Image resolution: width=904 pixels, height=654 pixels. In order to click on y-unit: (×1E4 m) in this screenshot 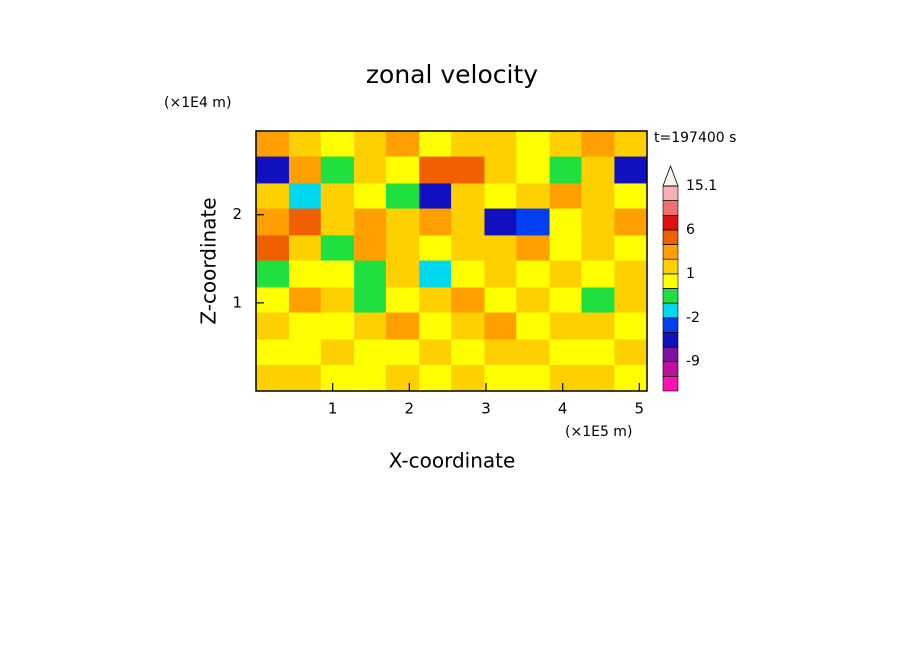, I will do `click(197, 103)`.